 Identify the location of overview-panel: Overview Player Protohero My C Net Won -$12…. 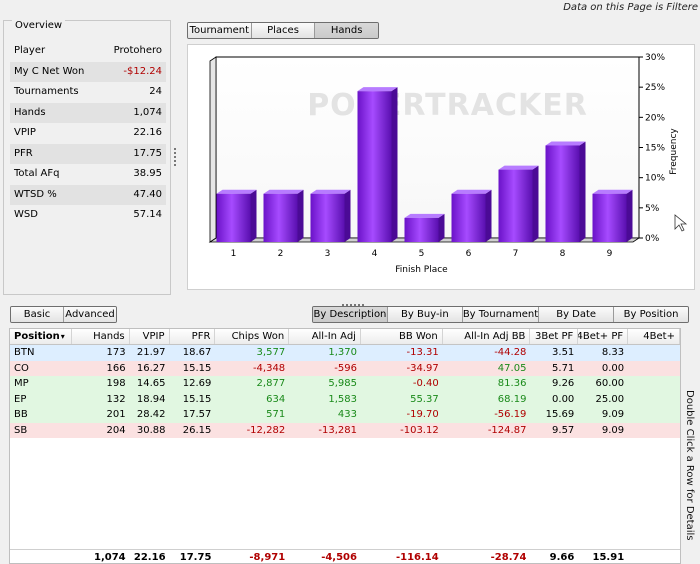
(87, 157).